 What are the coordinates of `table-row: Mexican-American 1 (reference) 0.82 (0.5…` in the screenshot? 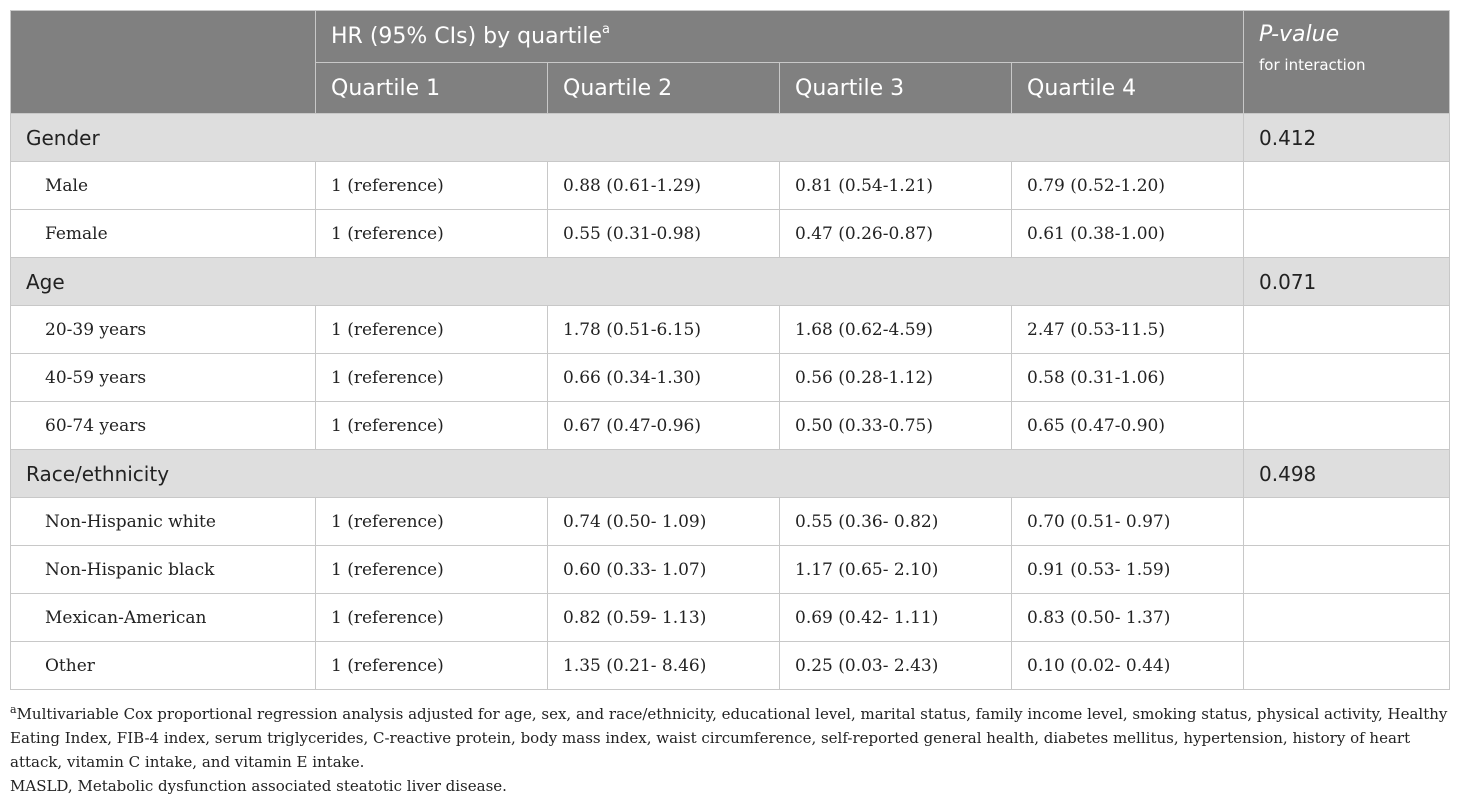 It's located at (730, 617).